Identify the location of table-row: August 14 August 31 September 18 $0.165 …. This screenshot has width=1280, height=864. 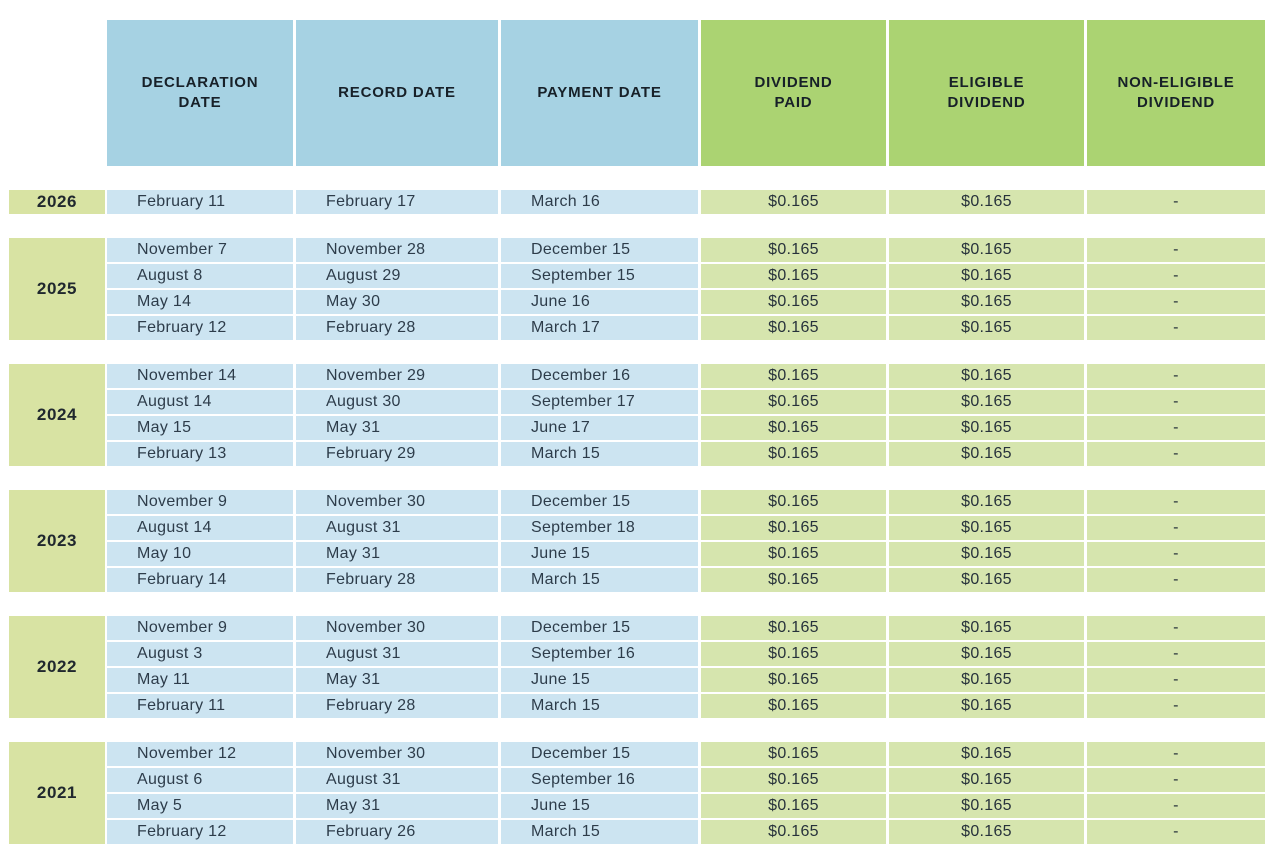
(686, 528).